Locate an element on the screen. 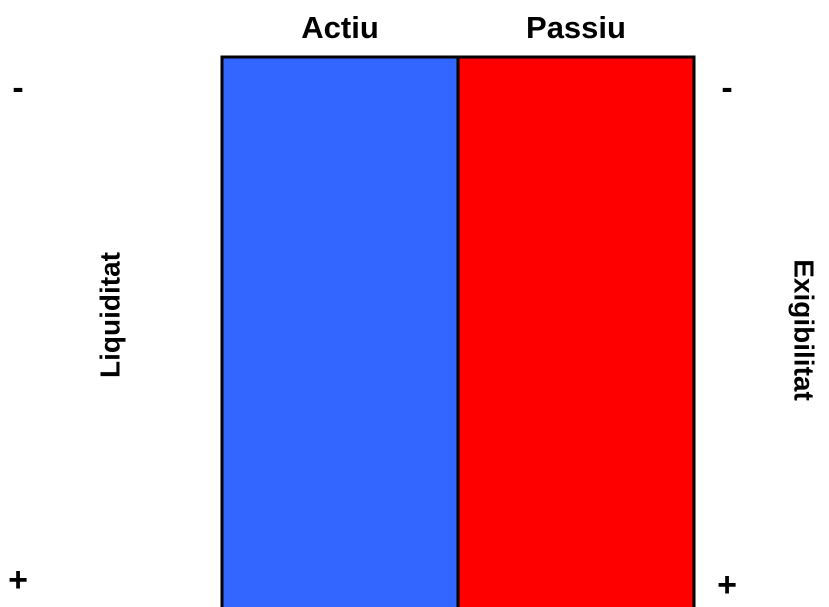 The height and width of the screenshot is (607, 829). column-header: Actiu is located at coordinates (340, 27).